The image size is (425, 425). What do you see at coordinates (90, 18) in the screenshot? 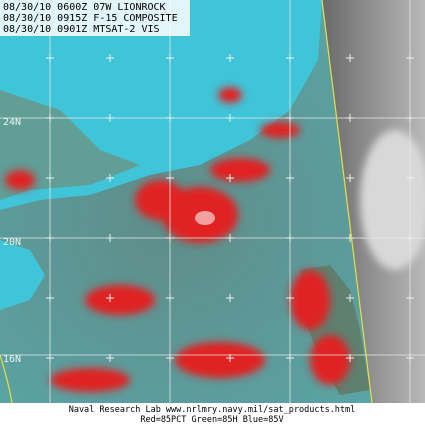
I see `header-line: 08/30/10 0915Z F-15 COMPOSITE` at bounding box center [90, 18].